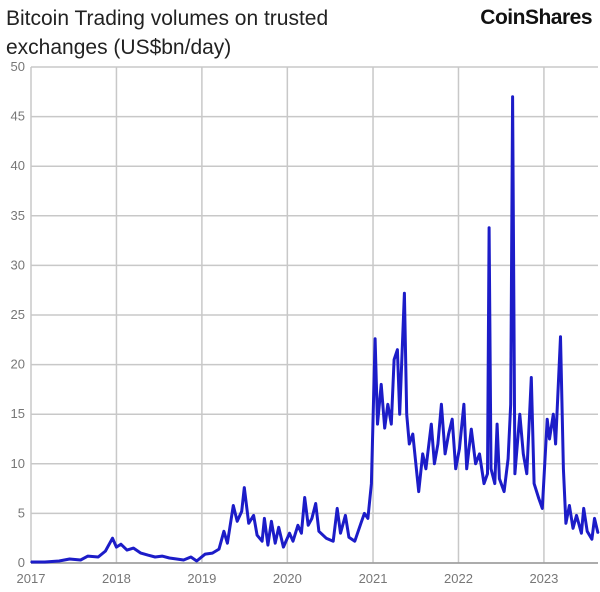  What do you see at coordinates (18, 314) in the screenshot?
I see `y-tick-label: 25` at bounding box center [18, 314].